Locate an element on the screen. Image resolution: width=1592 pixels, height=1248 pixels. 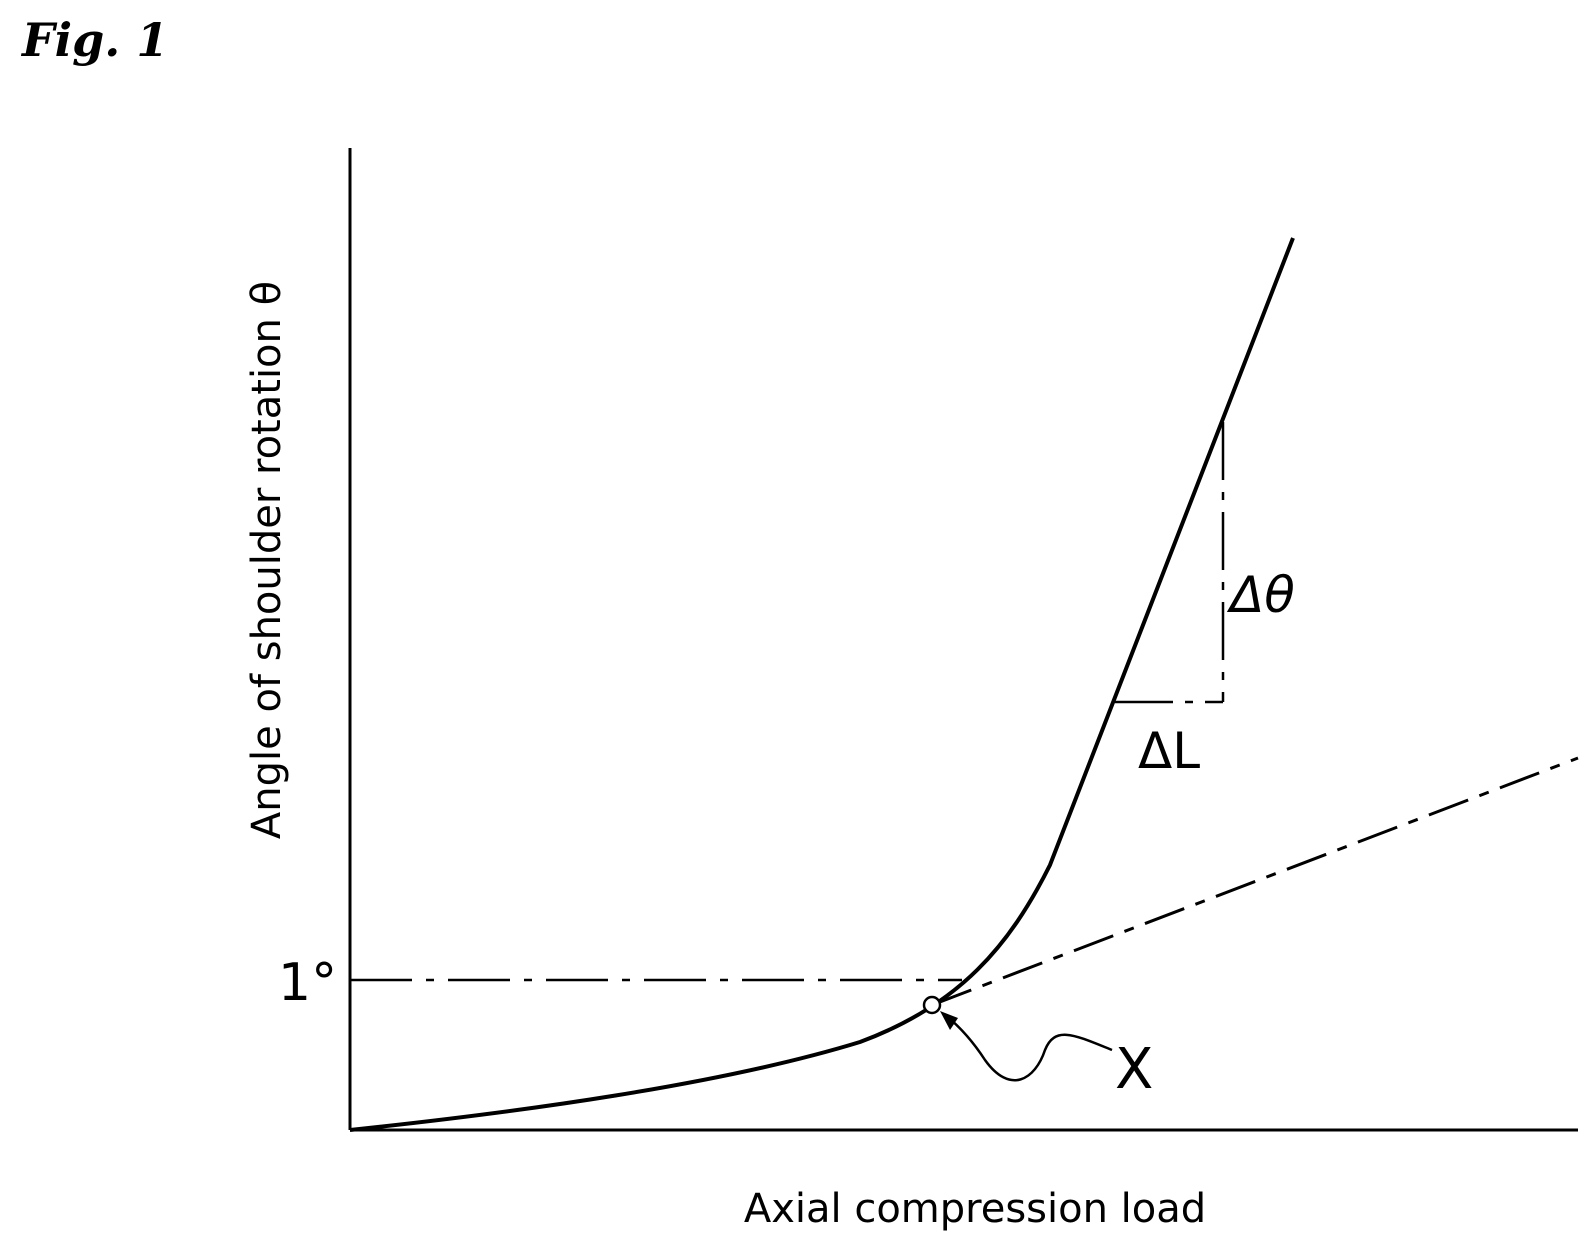
y-axis-label: Angle of shoulder rotation θ is located at coordinates (267, 560).